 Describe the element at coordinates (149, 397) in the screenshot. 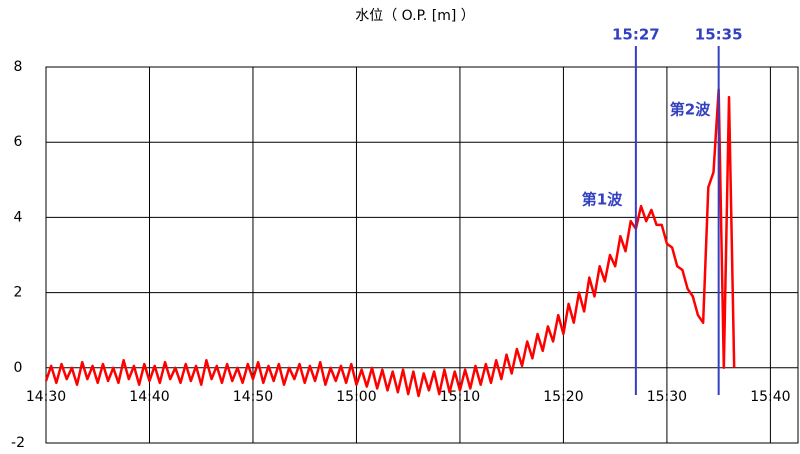

I see `x-tick-label: 14:40` at that location.